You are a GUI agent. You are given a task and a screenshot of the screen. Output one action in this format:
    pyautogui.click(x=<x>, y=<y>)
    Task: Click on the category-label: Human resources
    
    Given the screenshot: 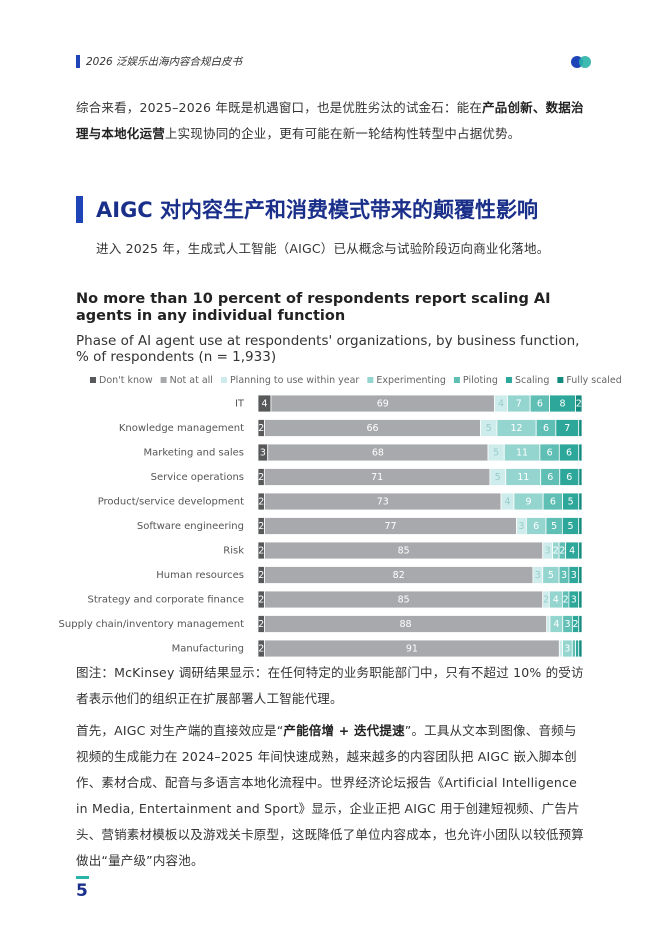 What is the action you would take?
    pyautogui.click(x=200, y=575)
    